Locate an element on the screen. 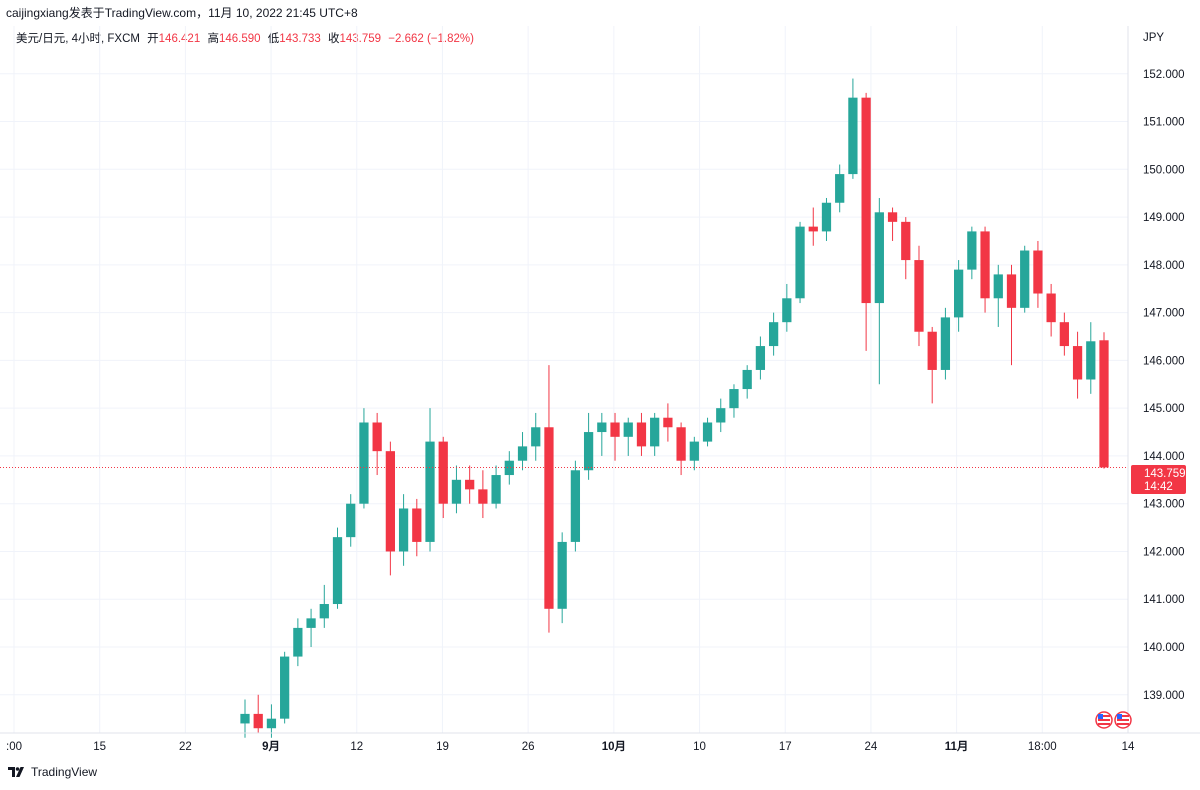 Image resolution: width=1200 pixels, height=790 pixels. event-icons is located at coordinates (1113, 720).